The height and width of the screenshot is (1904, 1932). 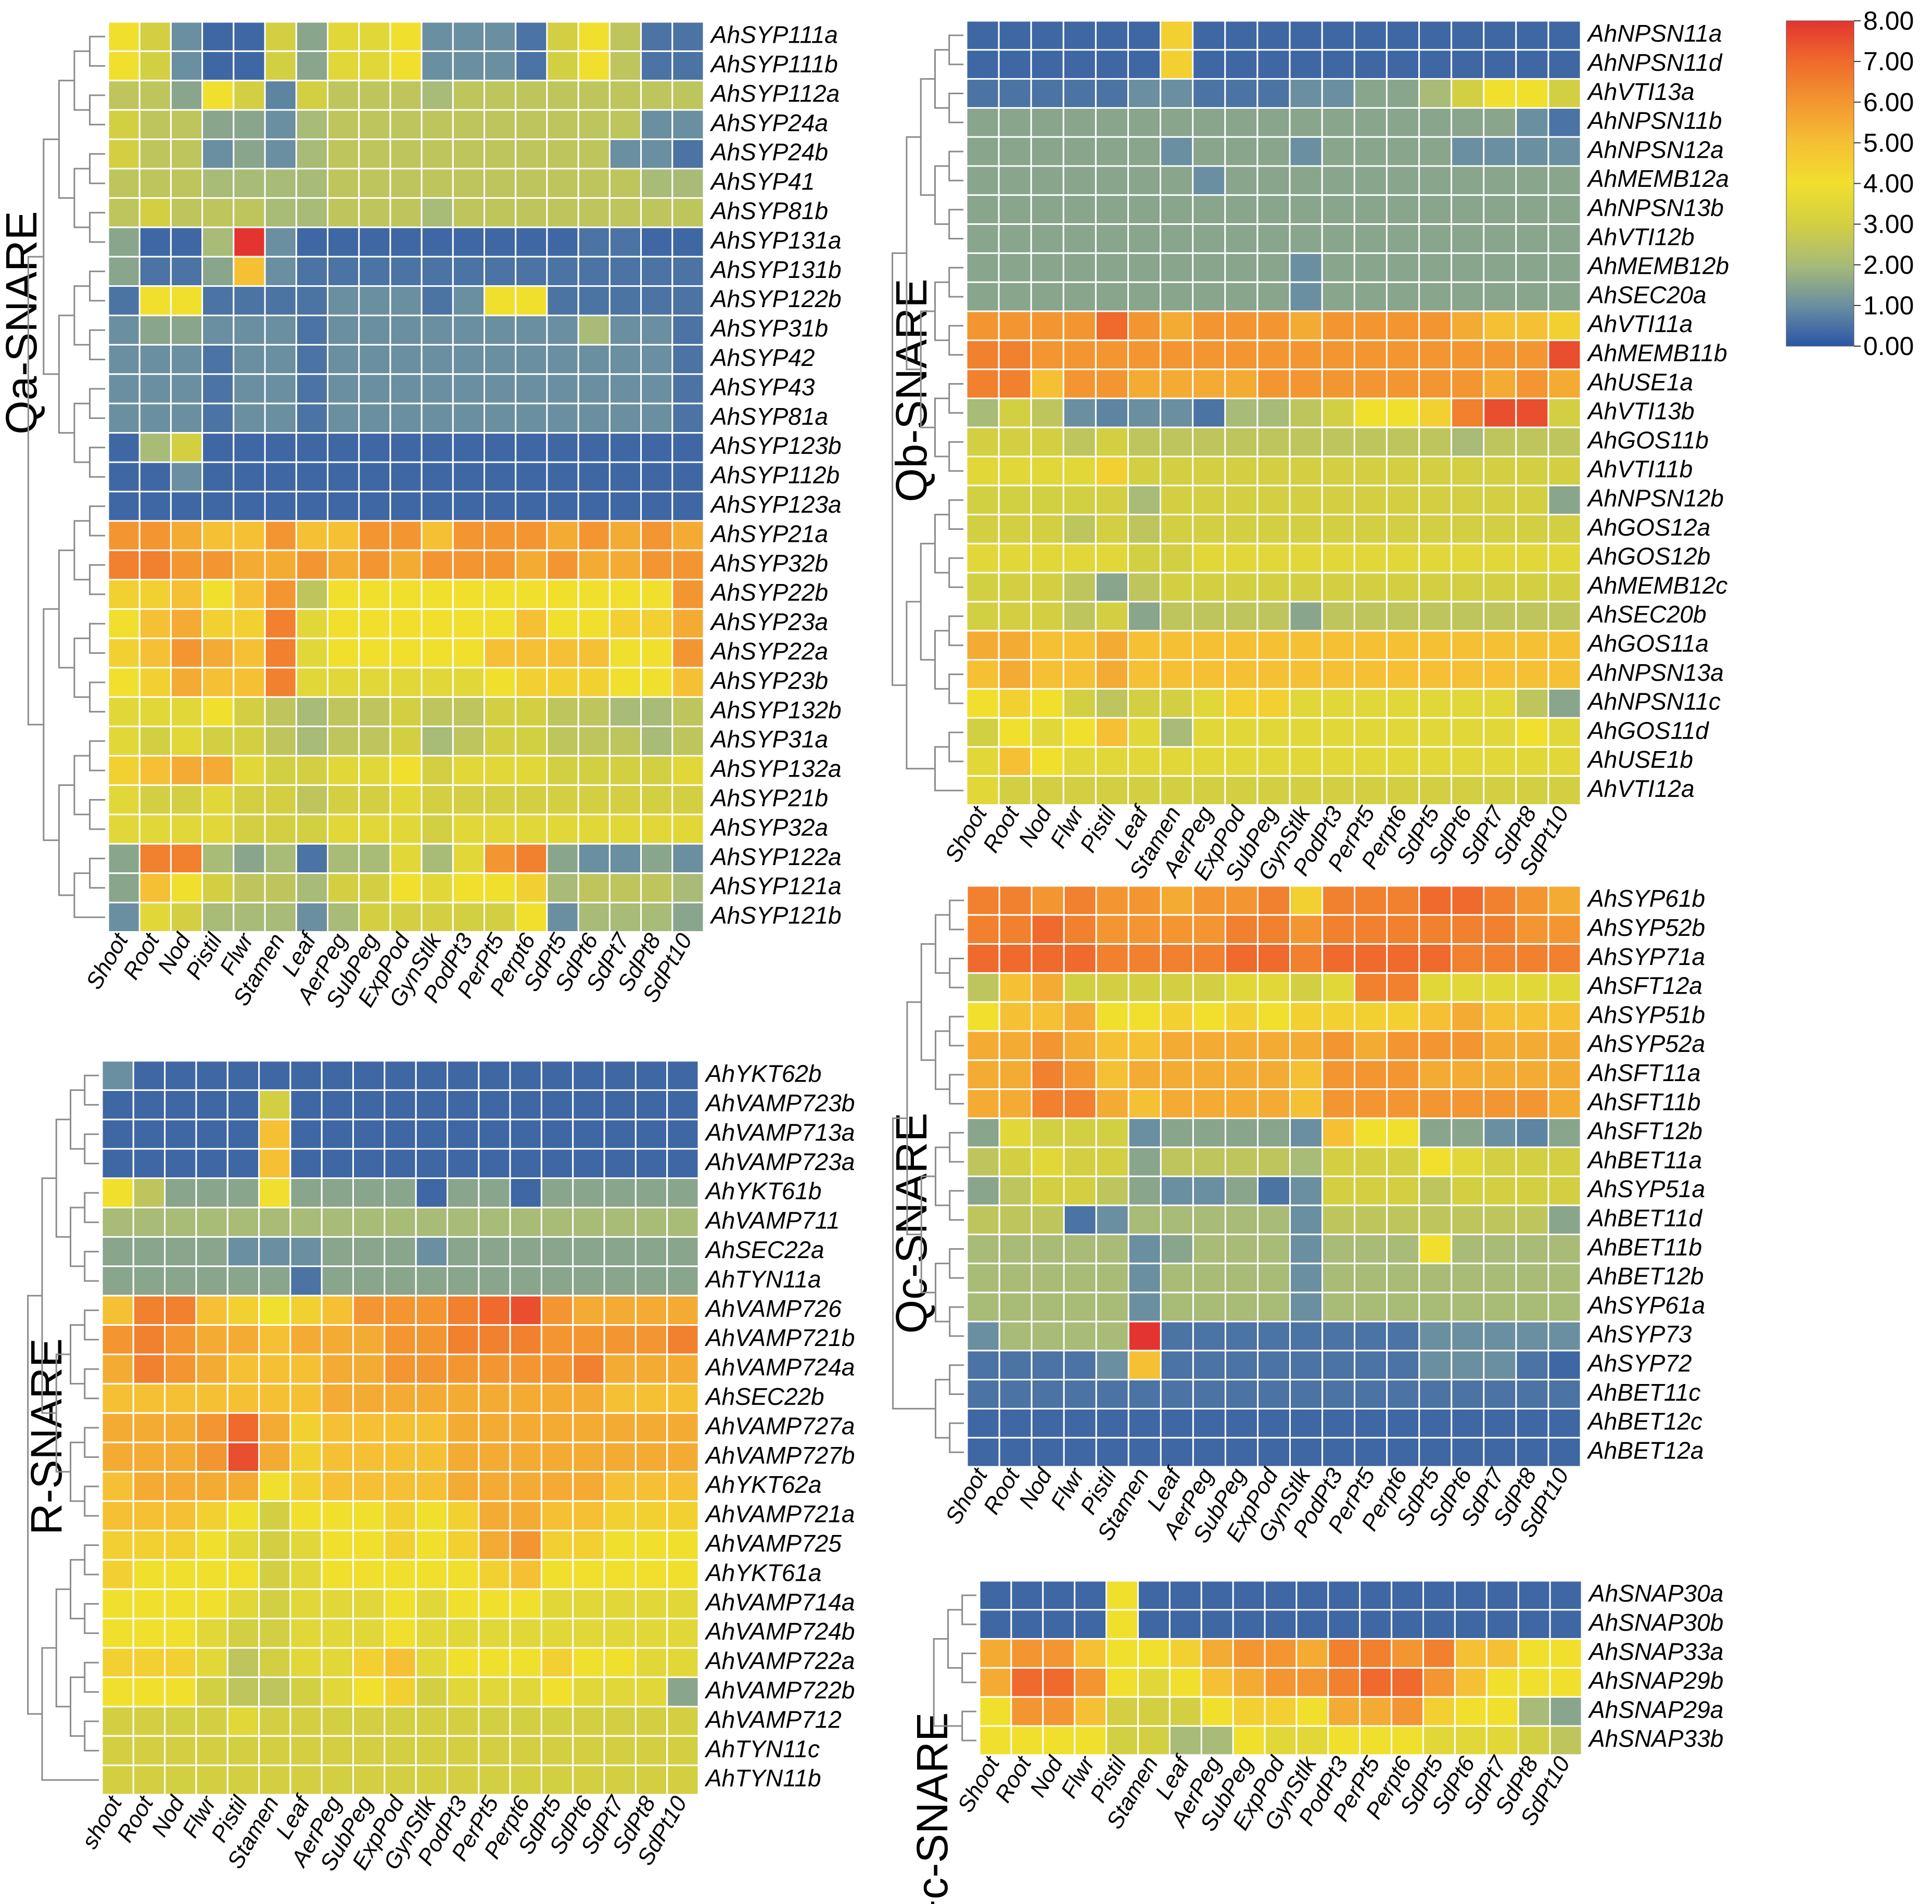 What do you see at coordinates (773, 1720) in the screenshot?
I see `row-label: AhVAMP712` at bounding box center [773, 1720].